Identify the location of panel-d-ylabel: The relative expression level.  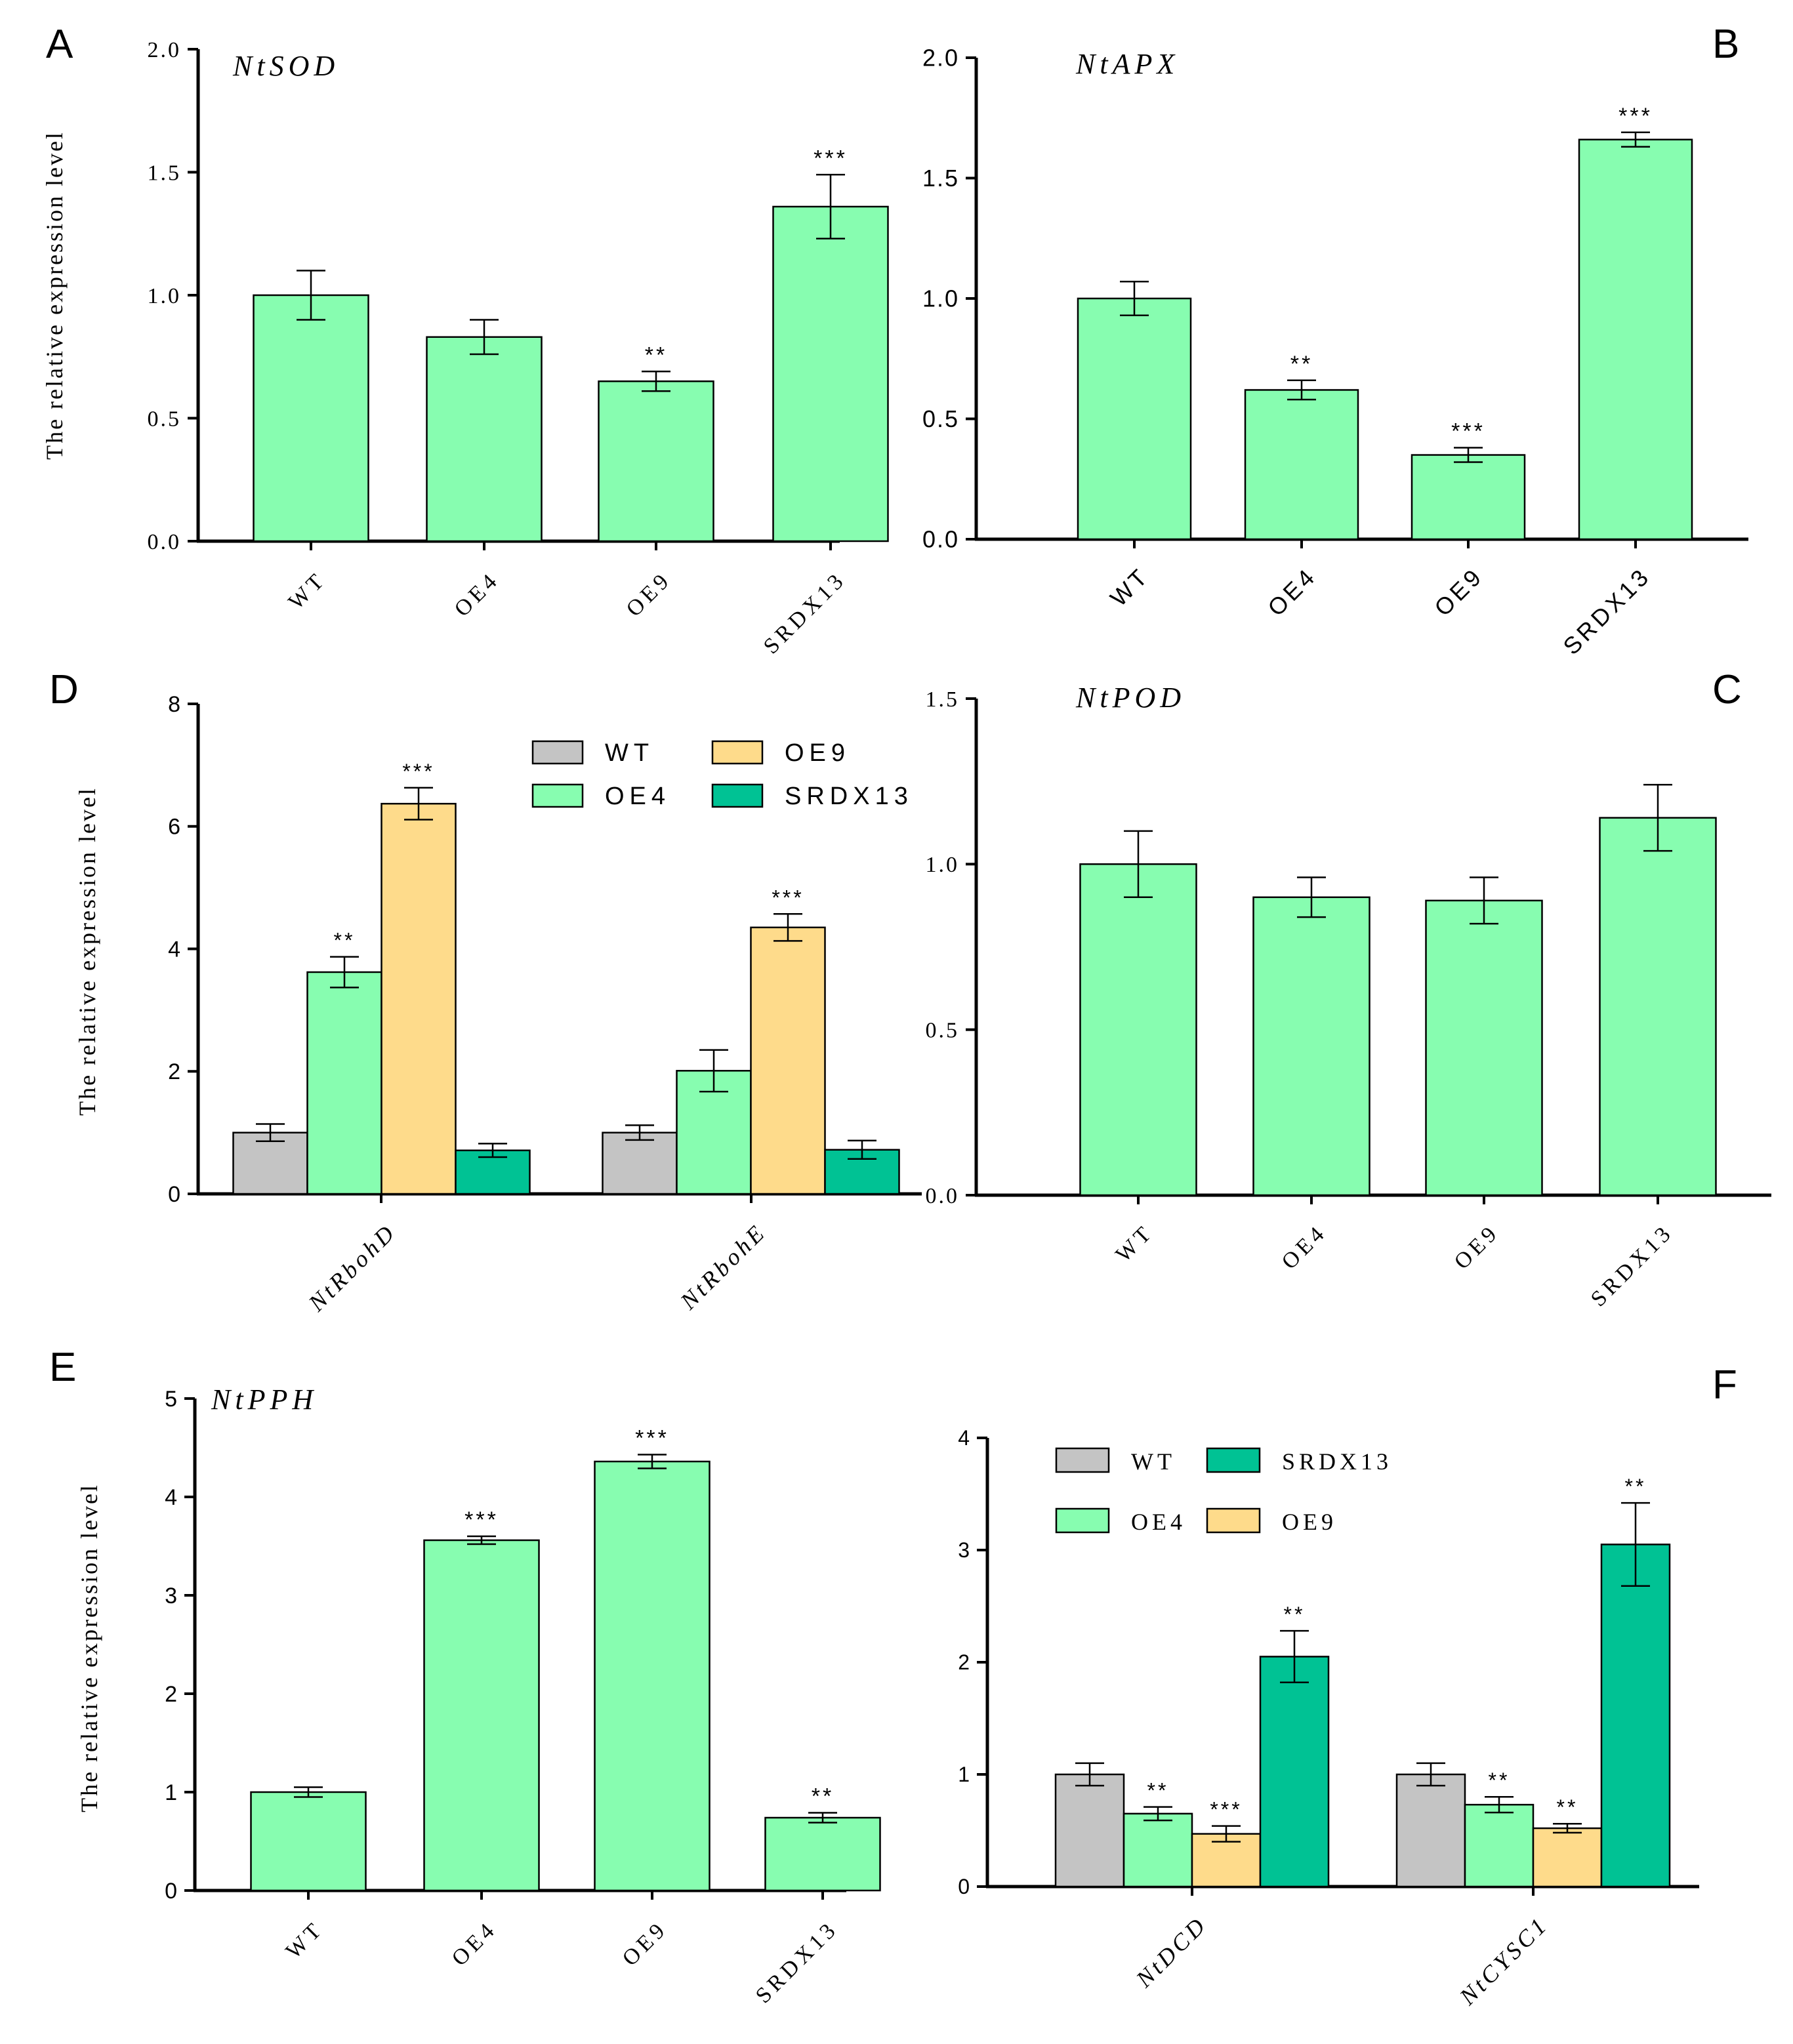
(87, 951).